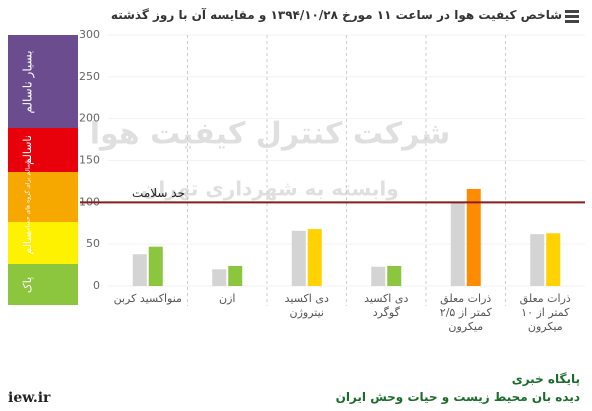 Image resolution: width=592 pixels, height=411 pixels. Describe the element at coordinates (572, 16) in the screenshot. I see `menu-icon` at that location.